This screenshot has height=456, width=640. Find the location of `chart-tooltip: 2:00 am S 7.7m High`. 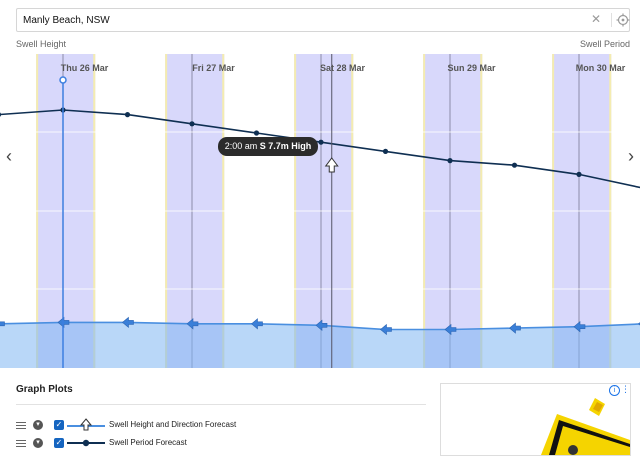

chart-tooltip: 2:00 am S 7.7m High is located at coordinates (268, 146).